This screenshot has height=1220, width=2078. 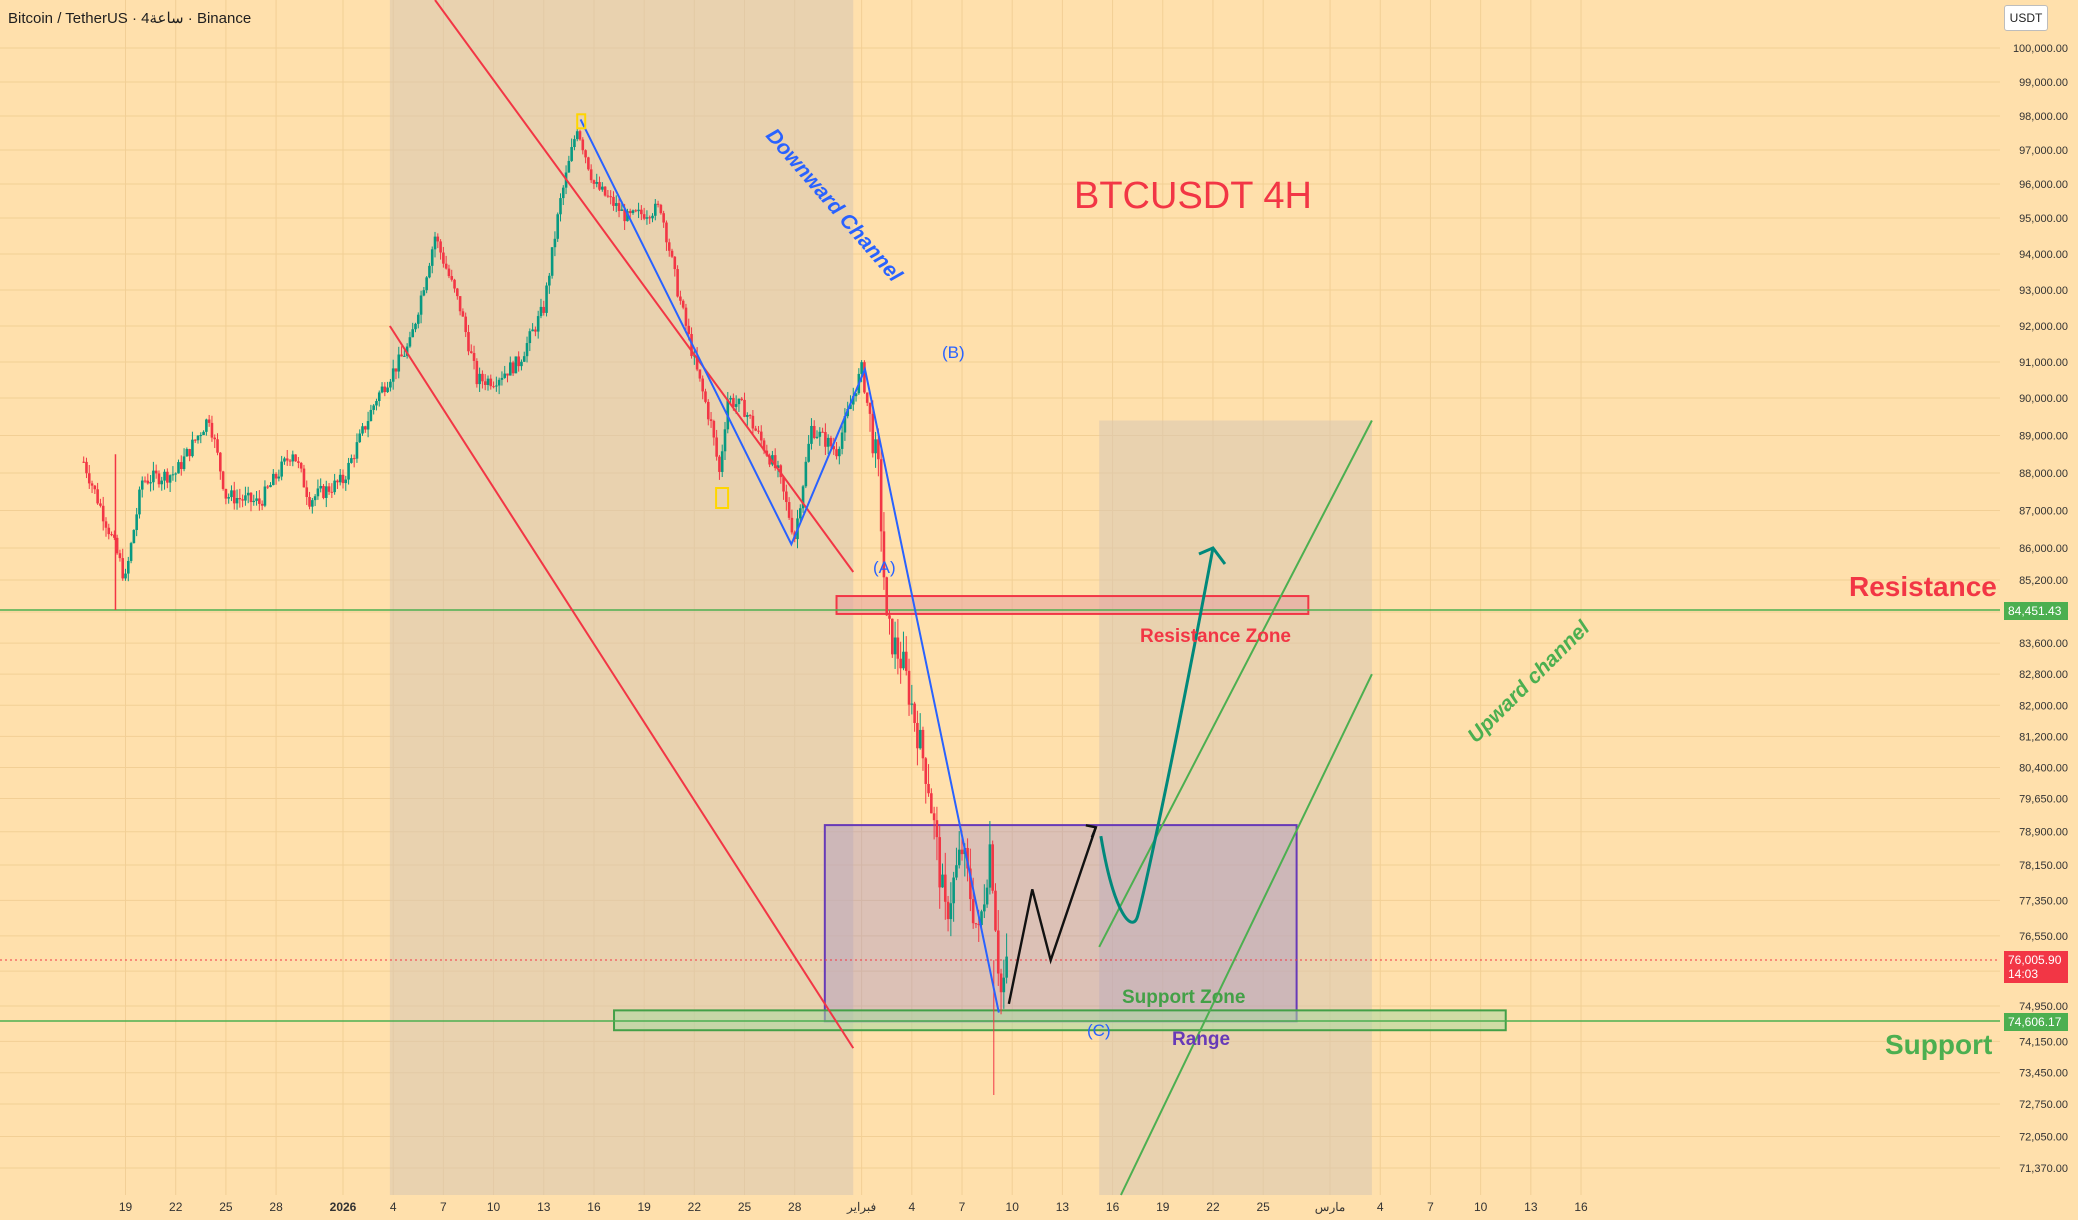 What do you see at coordinates (2043, 833) in the screenshot?
I see `y-tick-label: 78,900.00` at bounding box center [2043, 833].